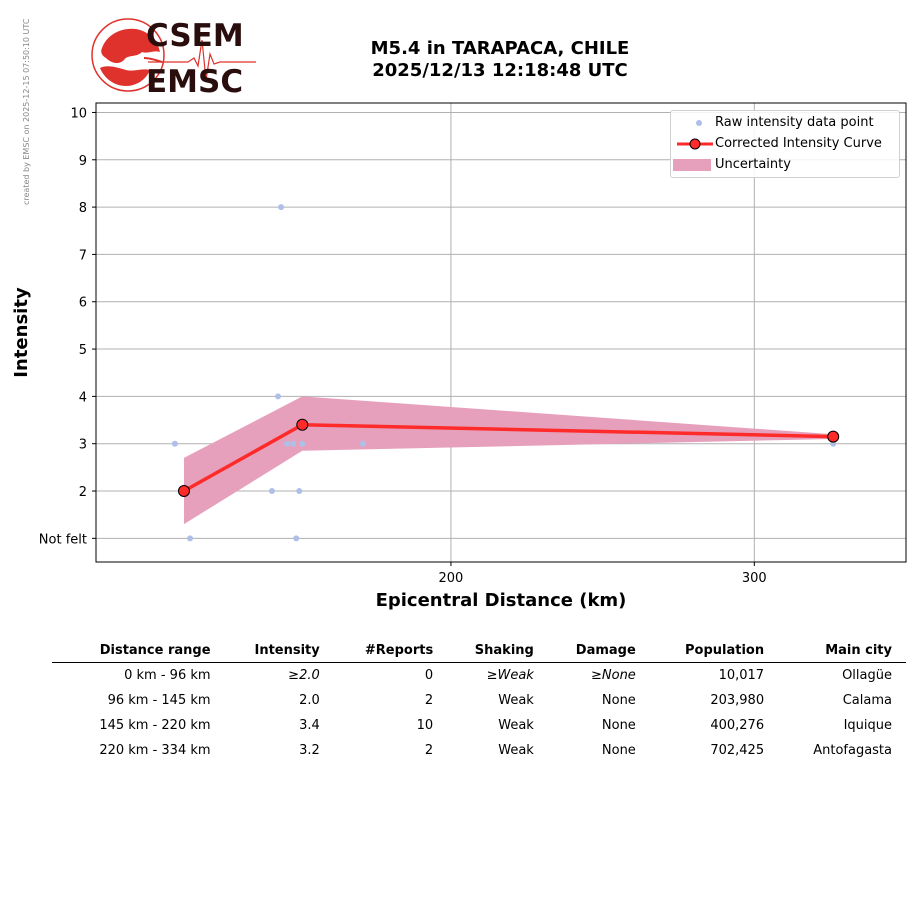  I want to click on y-tick-label: 8, so click(83, 208).